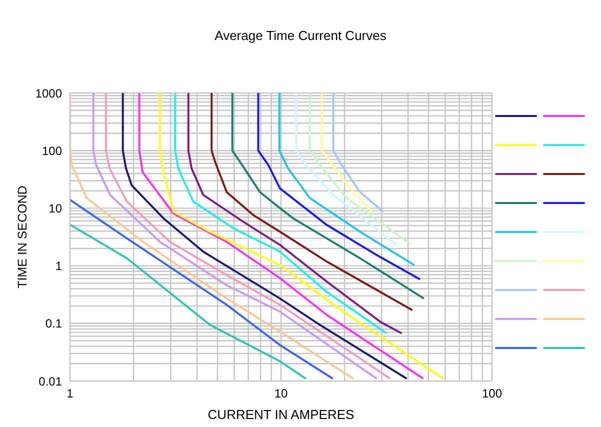  Describe the element at coordinates (52, 151) in the screenshot. I see `y-tick-label: 100` at that location.